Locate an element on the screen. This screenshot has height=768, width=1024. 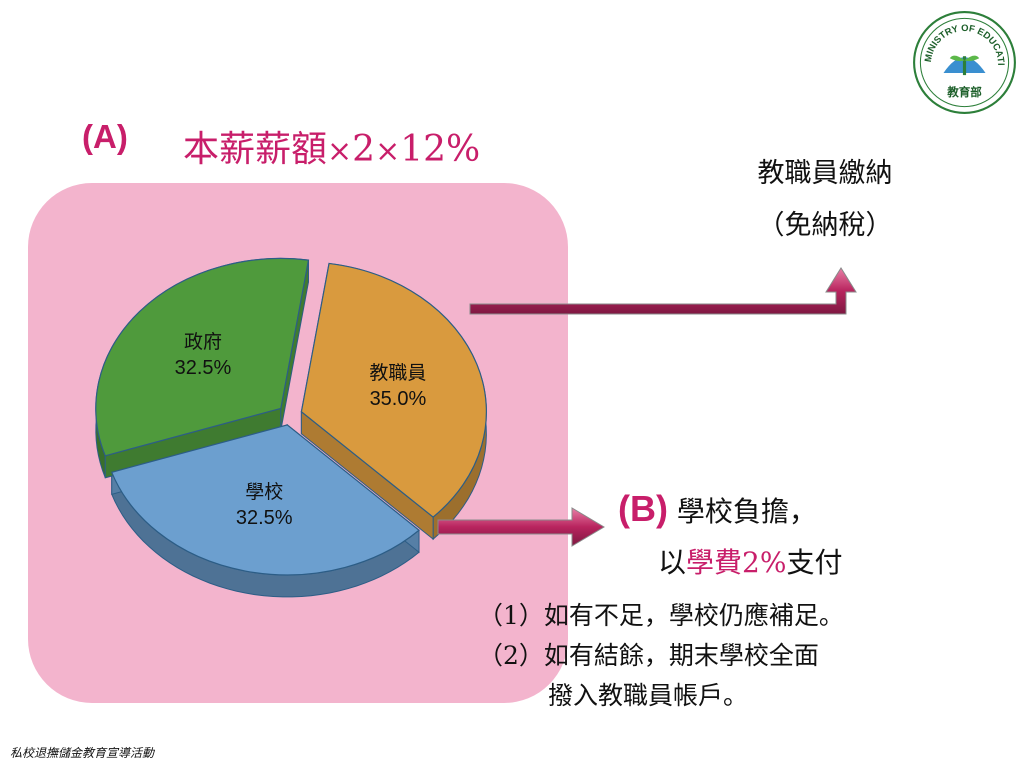
label-a: (A) is located at coordinates (105, 136).